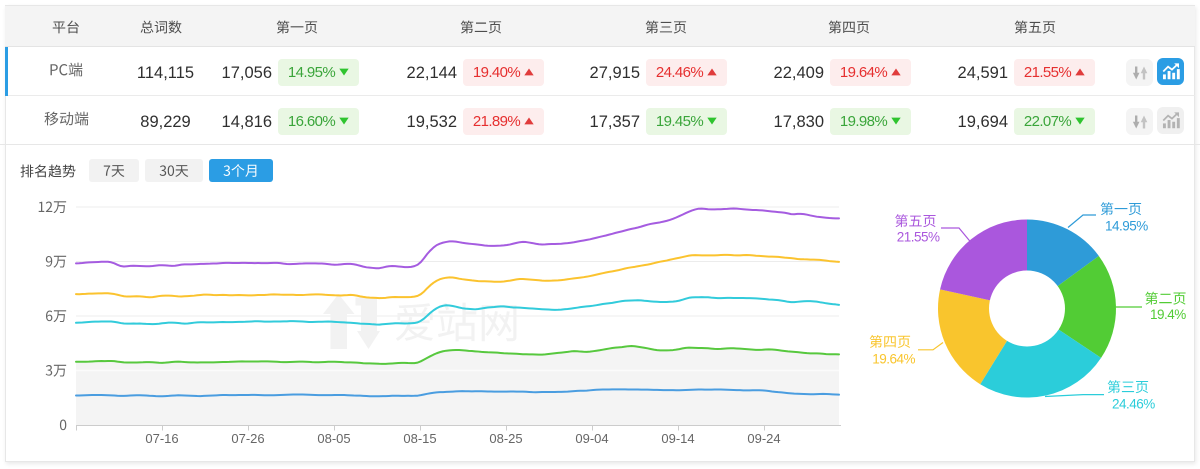  I want to click on svg-text: 08-15, so click(419, 438).